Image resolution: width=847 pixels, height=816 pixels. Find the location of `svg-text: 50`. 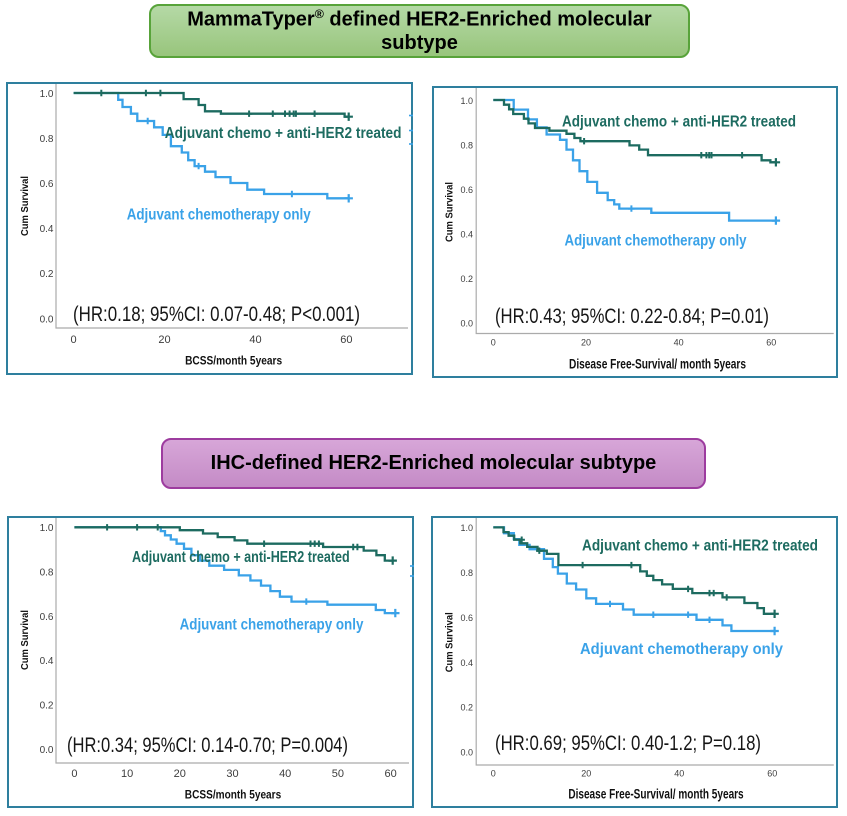

svg-text: 50 is located at coordinates (338, 774).